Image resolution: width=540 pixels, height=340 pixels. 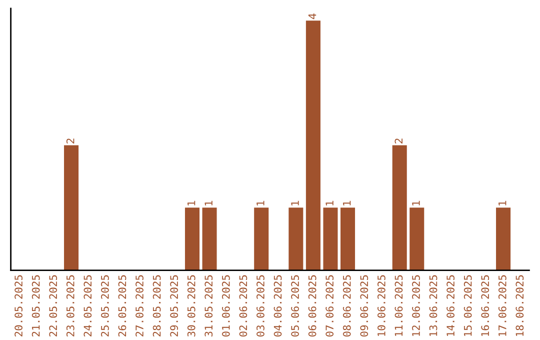 What do you see at coordinates (468, 305) in the screenshot?
I see `x-tick-label: 15.06.2025` at bounding box center [468, 305].